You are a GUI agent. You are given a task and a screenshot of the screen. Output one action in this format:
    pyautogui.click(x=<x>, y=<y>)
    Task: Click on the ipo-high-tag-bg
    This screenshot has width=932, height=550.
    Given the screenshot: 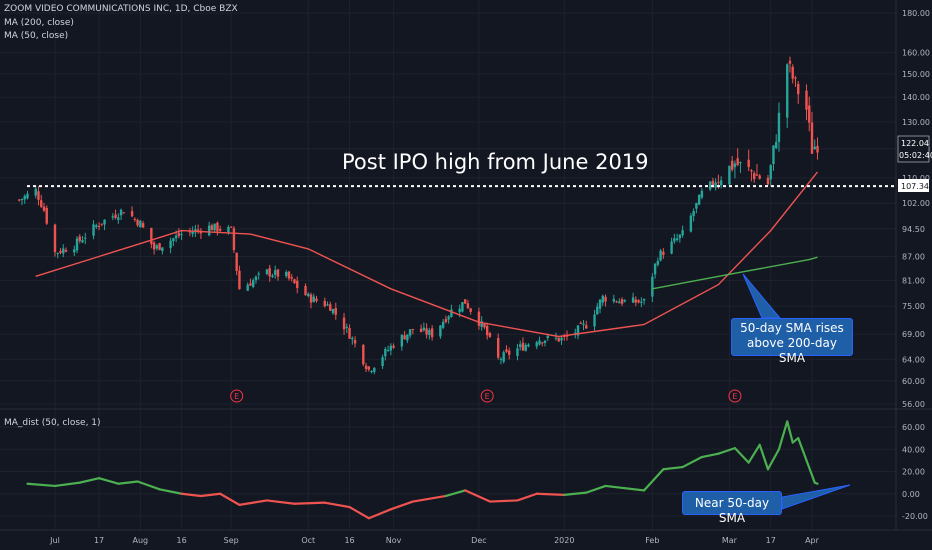 What is the action you would take?
    pyautogui.click(x=913, y=185)
    